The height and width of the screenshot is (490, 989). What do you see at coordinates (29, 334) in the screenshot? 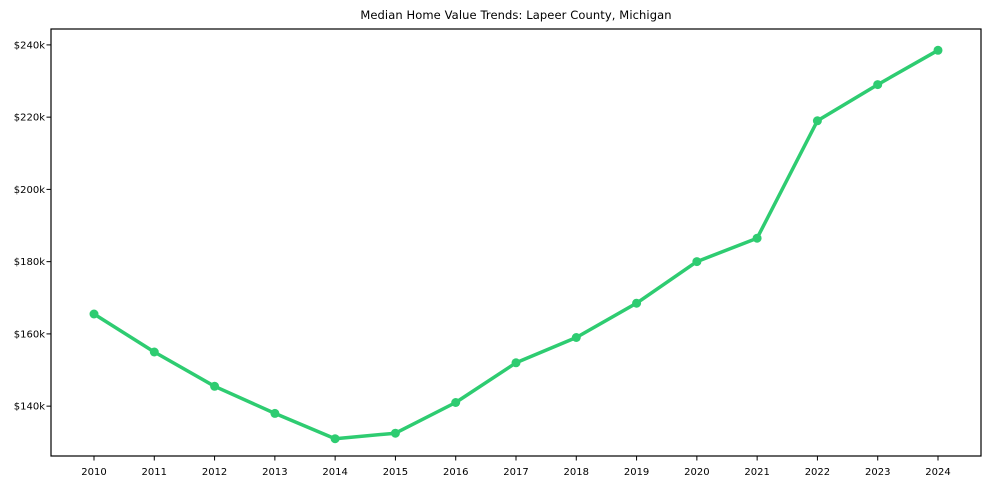
I see `y-tick-label: $160k` at bounding box center [29, 334].